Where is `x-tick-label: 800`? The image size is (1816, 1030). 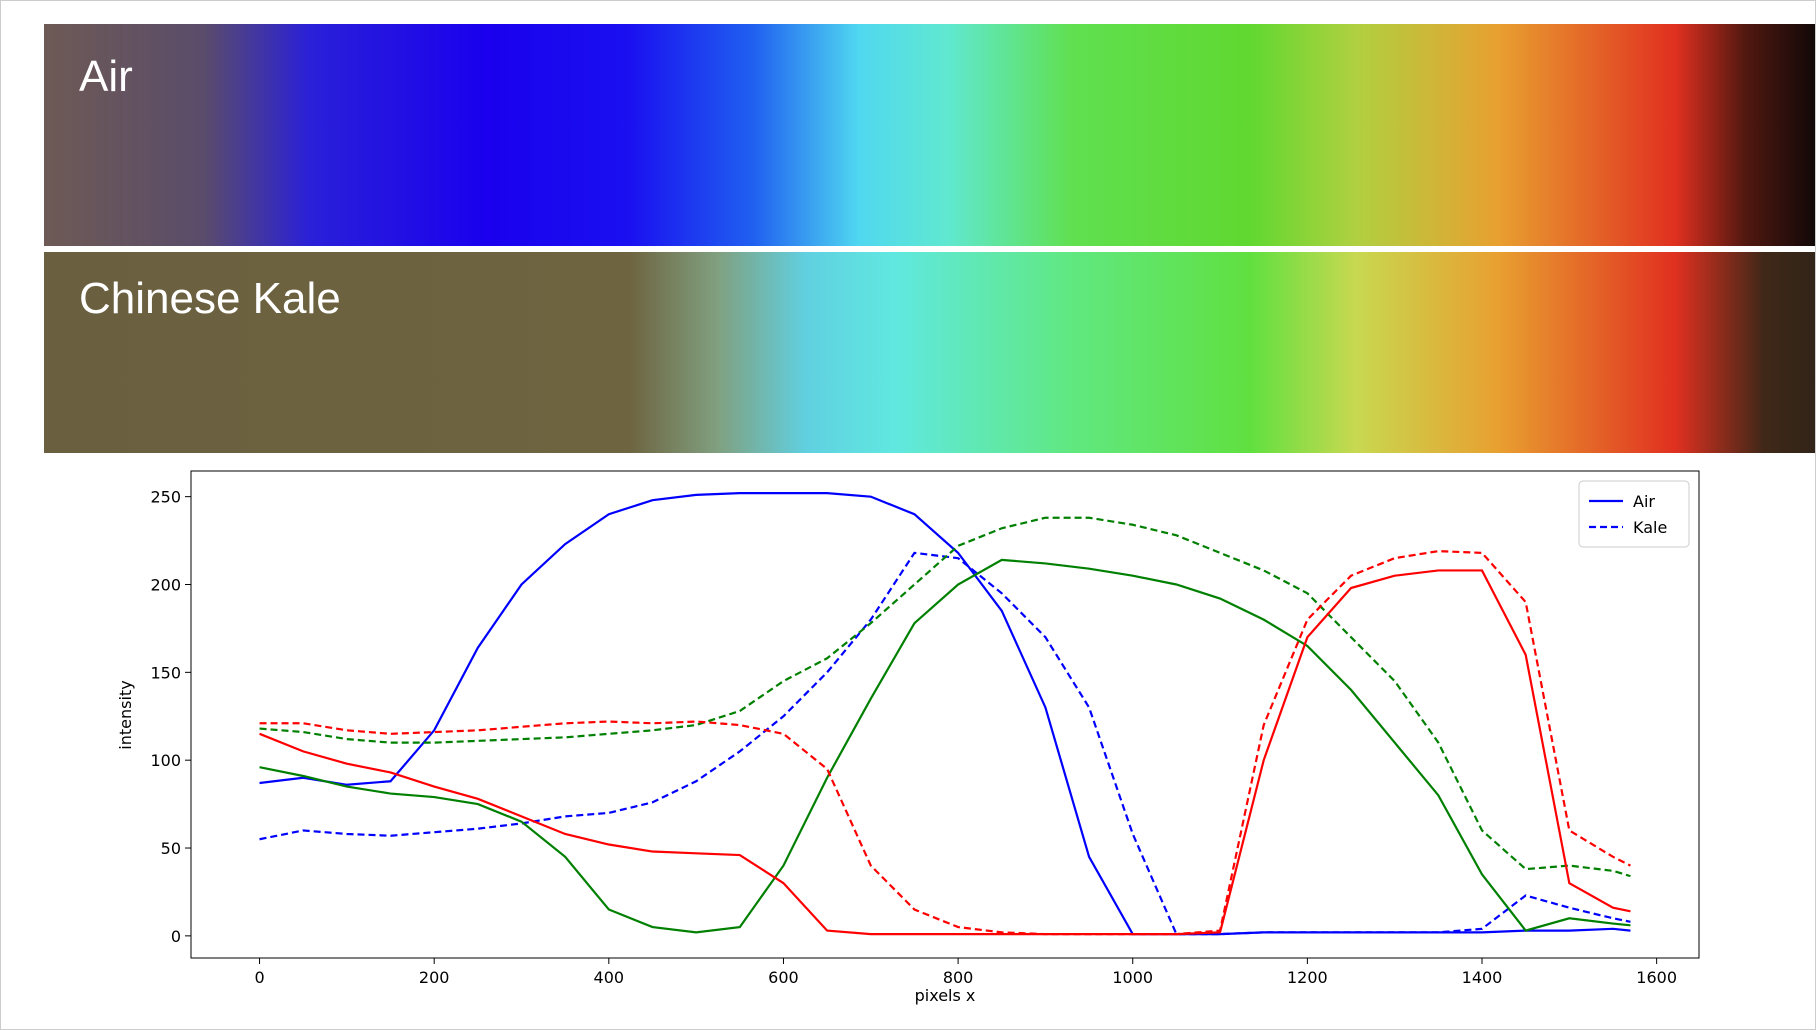
x-tick-label: 800 is located at coordinates (958, 977).